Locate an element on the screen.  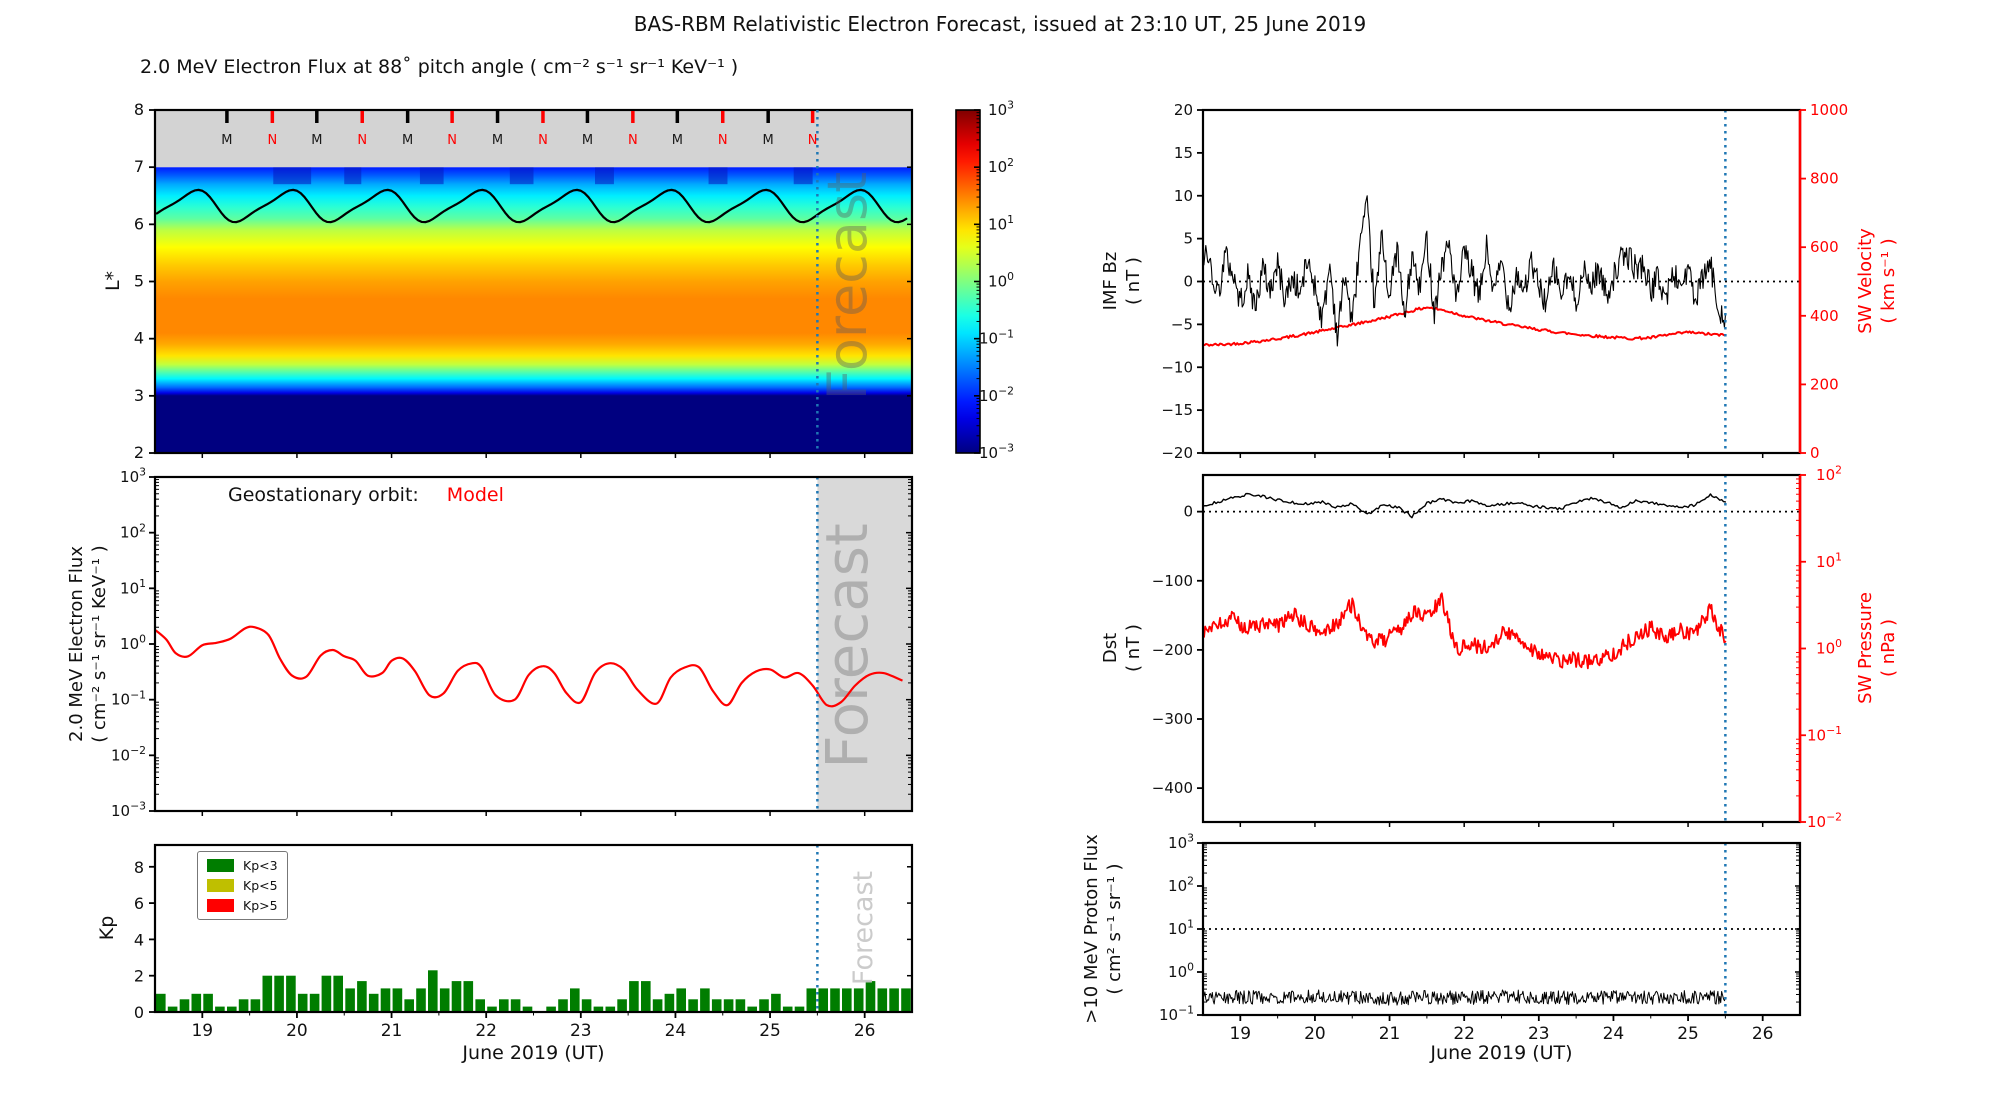
proton-flux-axis-label-line2: ( cm² s⁻¹ sr⁻¹ ) is located at coordinates (1114, 929).